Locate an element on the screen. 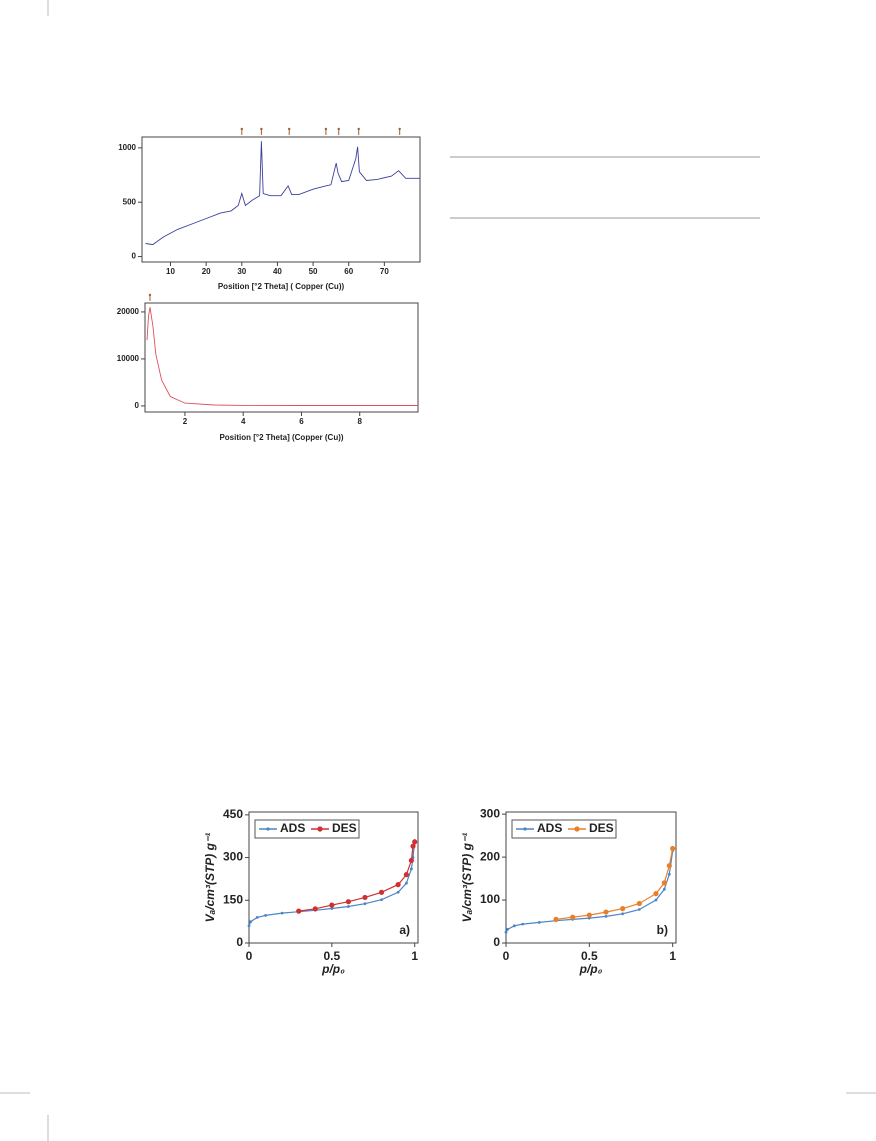 The height and width of the screenshot is (1141, 876). x-tick-label: 60 is located at coordinates (348, 271).